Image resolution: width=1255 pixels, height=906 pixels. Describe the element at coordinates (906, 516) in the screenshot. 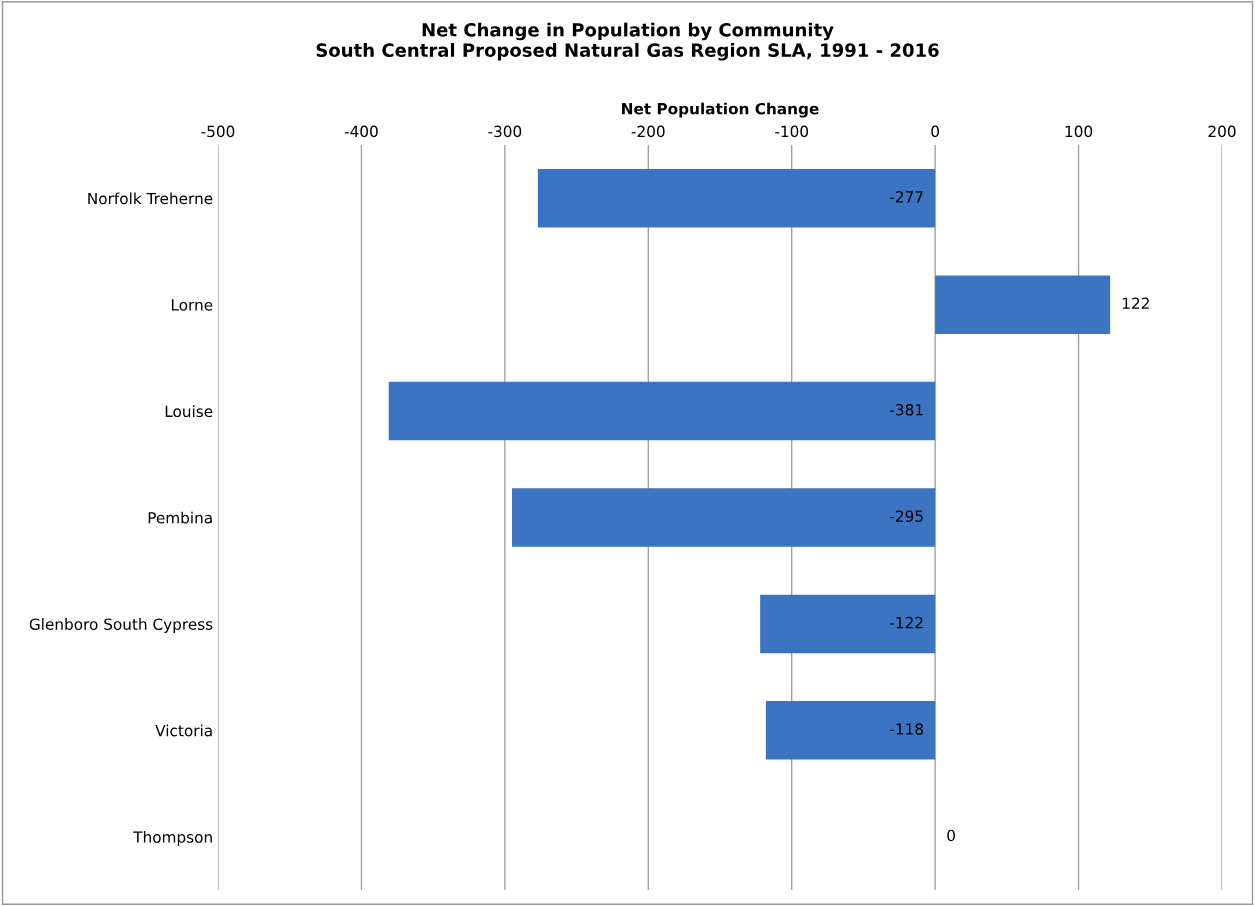

I see `data-label: -295` at that location.